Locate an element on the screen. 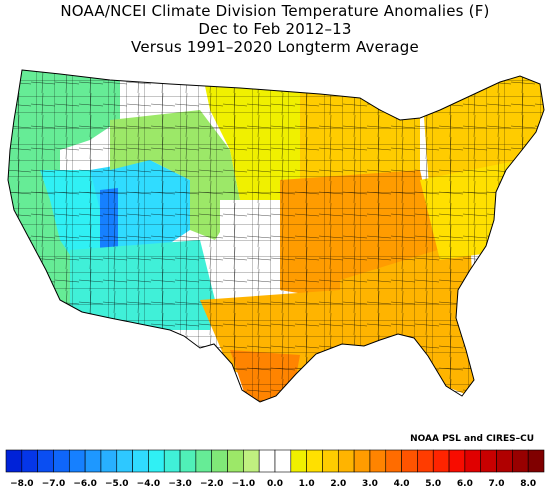 The width and height of the screenshot is (550, 492). legend-tick-label: 5.0 is located at coordinates (433, 484).